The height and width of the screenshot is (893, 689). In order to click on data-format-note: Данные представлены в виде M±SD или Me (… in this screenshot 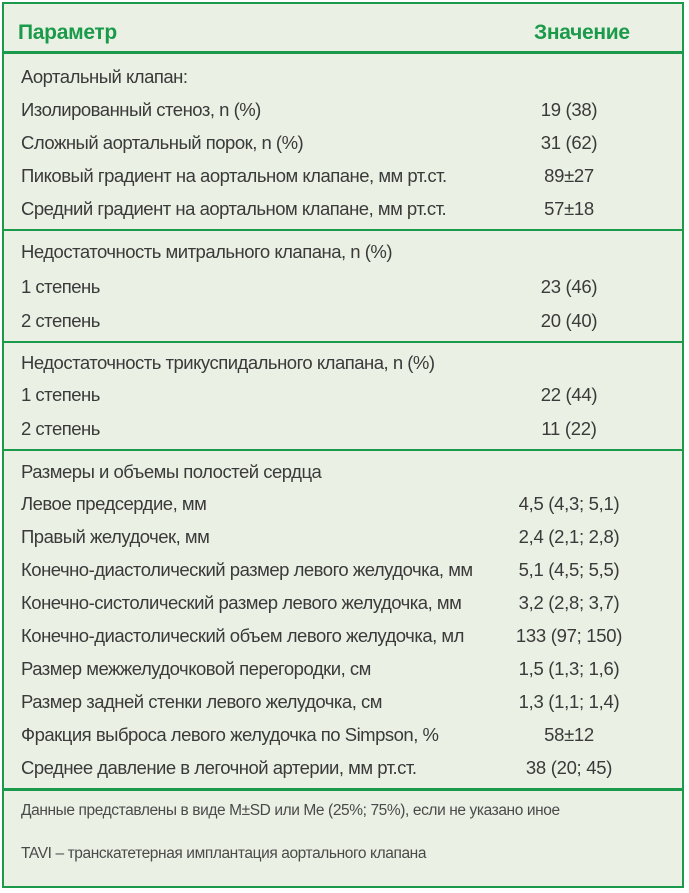, I will do `click(290, 810)`.